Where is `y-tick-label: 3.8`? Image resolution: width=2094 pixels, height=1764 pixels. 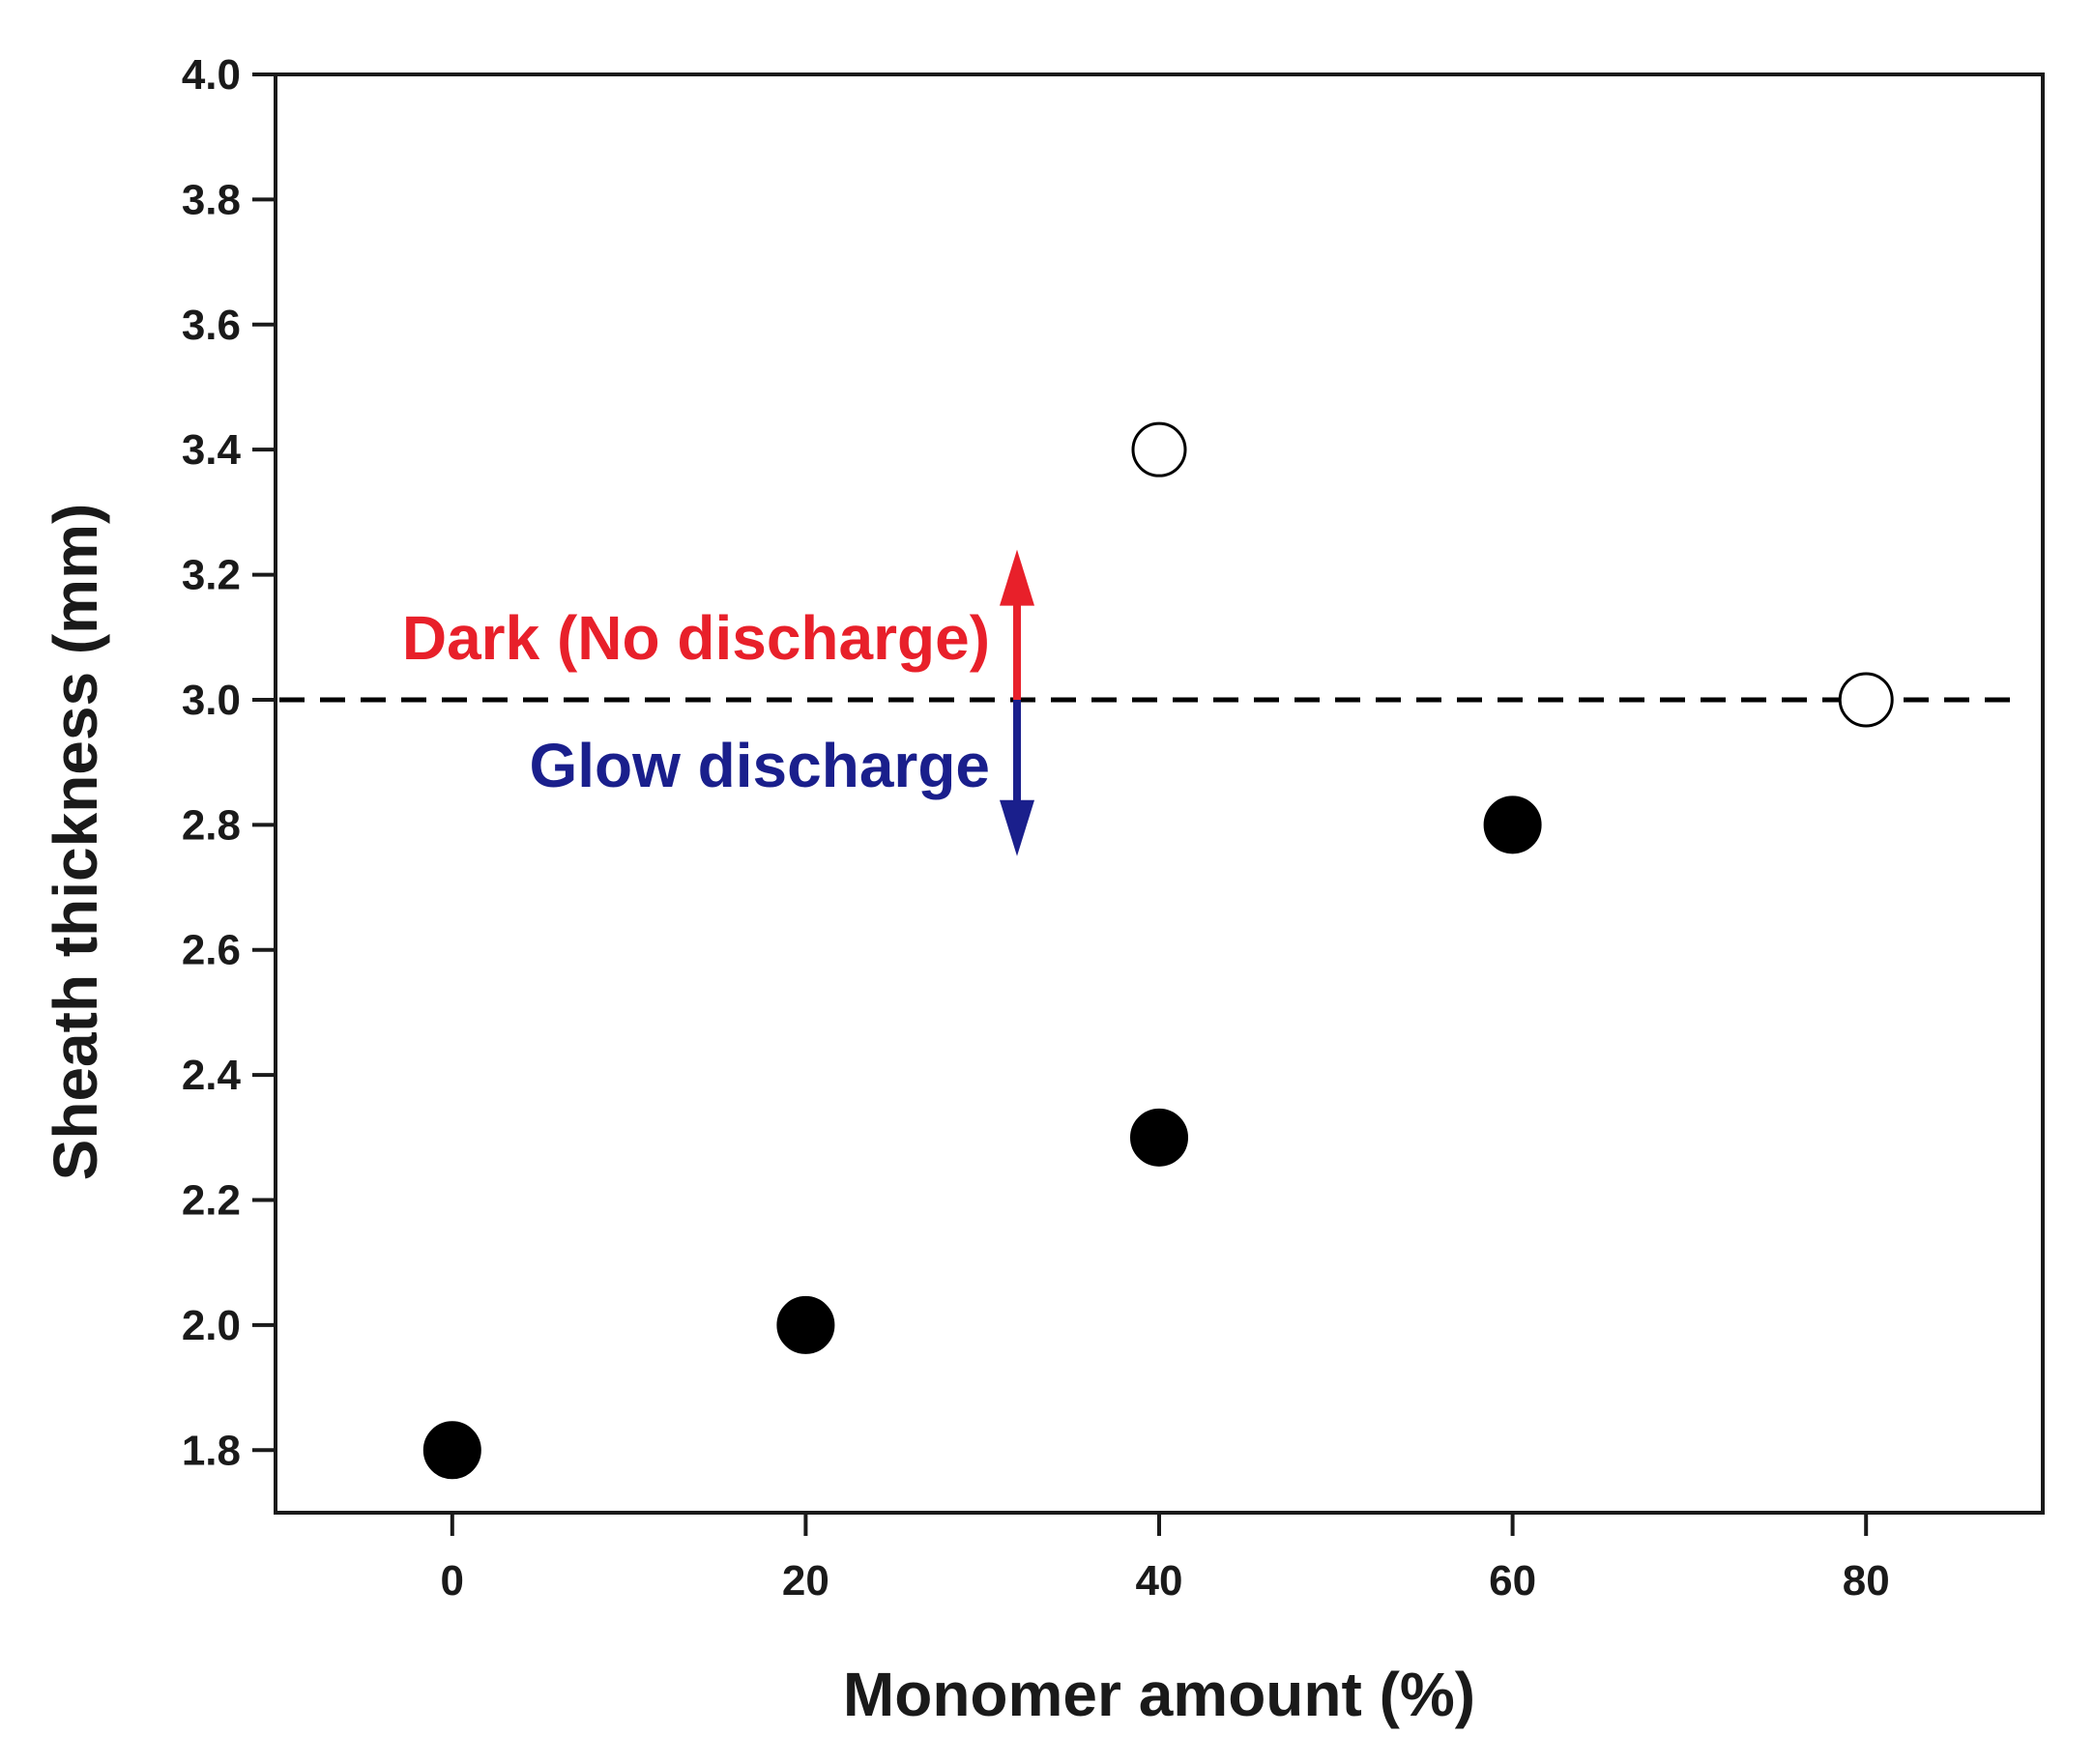 y-tick-label: 3.8 is located at coordinates (211, 199).